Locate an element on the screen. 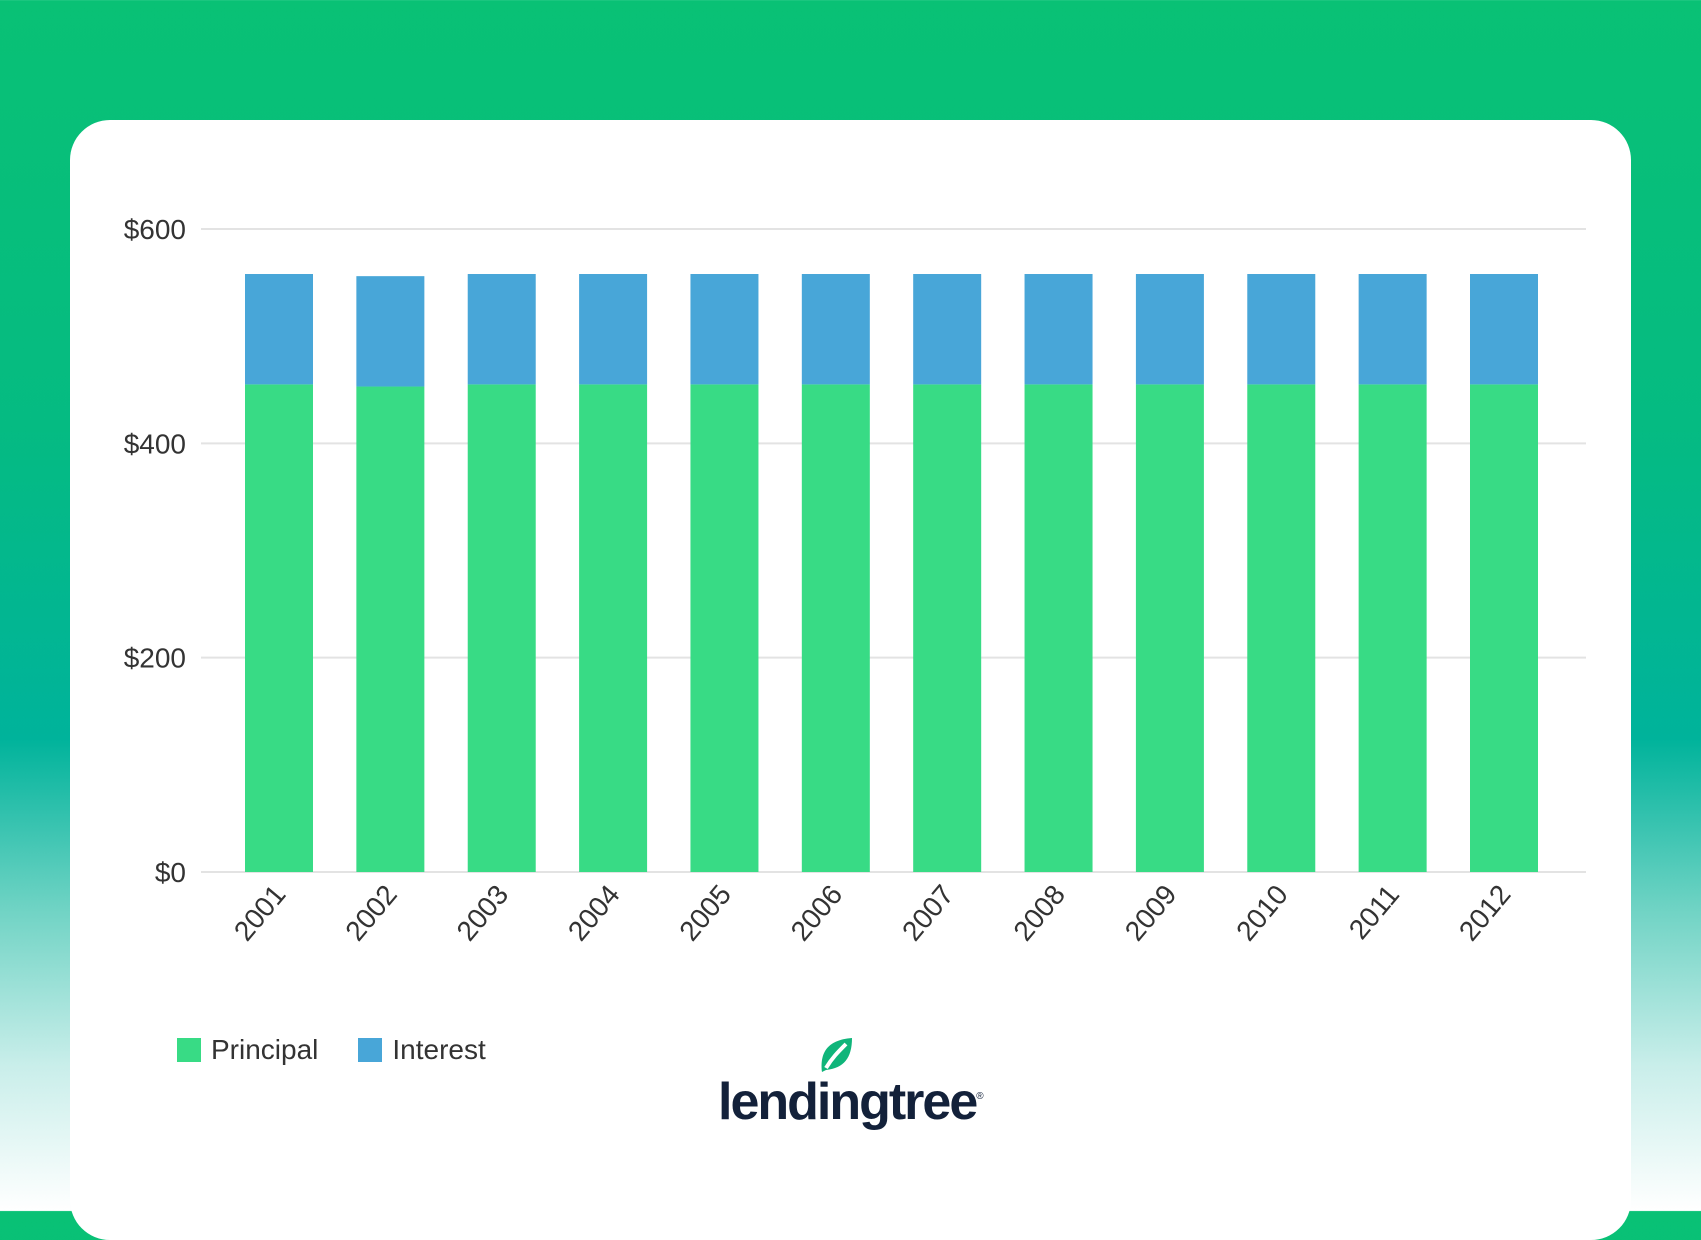 The height and width of the screenshot is (1240, 1701). x-tick-label: 2005 is located at coordinates (705, 913).